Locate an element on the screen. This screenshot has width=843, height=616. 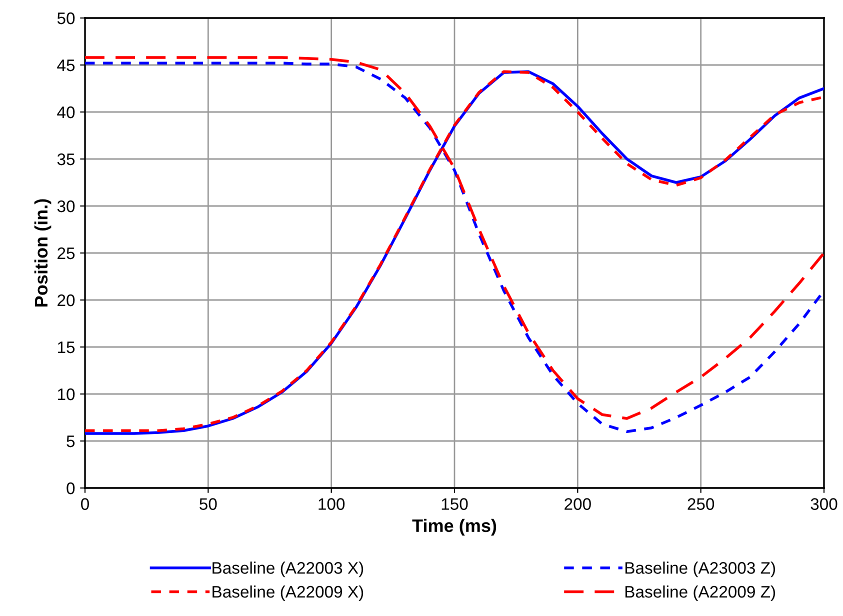
y-tick-label: 5 is located at coordinates (70, 442).